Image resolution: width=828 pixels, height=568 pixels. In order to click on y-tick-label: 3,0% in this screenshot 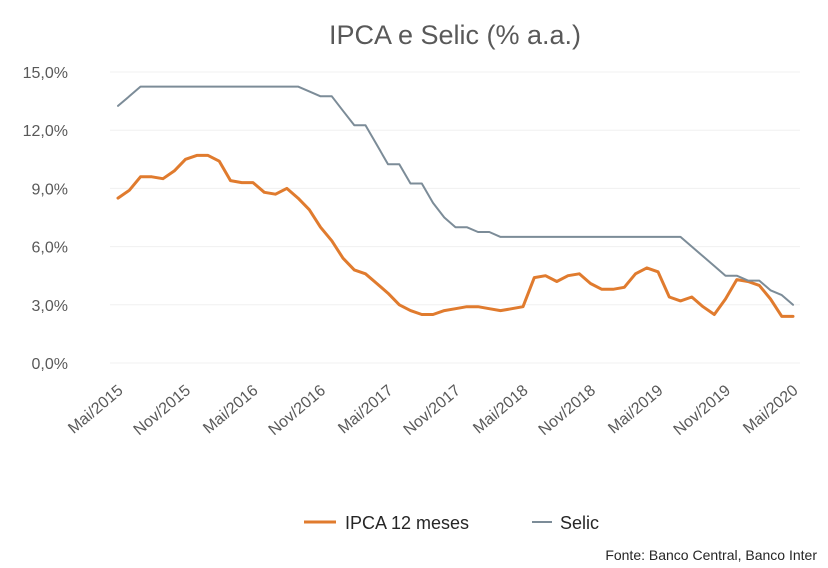, I will do `click(50, 306)`.